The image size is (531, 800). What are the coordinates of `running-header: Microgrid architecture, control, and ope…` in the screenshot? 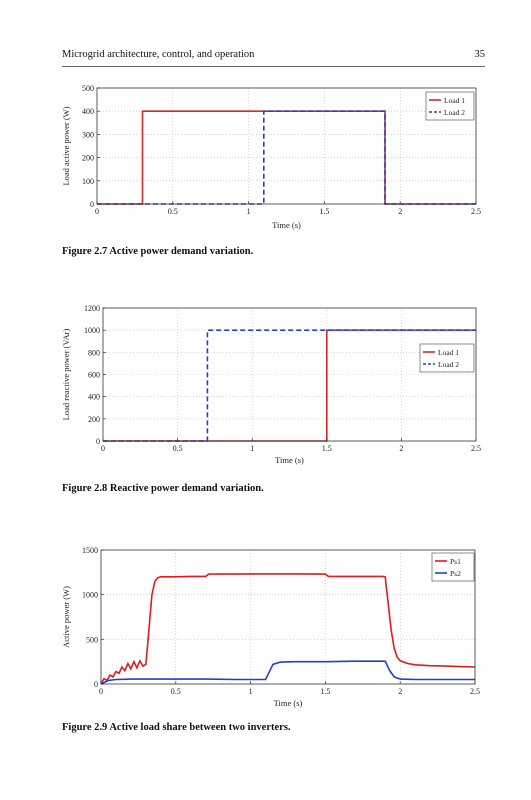 It's located at (273, 57).